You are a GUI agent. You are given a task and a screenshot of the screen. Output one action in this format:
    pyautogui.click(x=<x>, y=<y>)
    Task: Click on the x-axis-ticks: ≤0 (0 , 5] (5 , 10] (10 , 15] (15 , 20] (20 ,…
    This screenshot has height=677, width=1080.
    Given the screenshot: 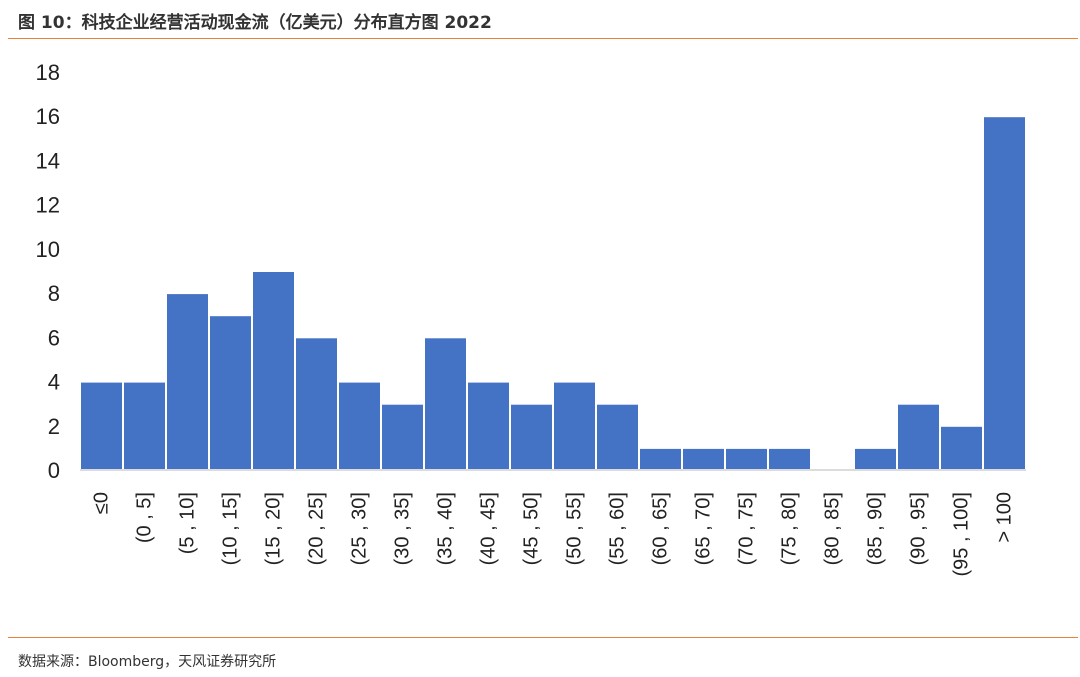 What is the action you would take?
    pyautogui.click(x=553, y=534)
    